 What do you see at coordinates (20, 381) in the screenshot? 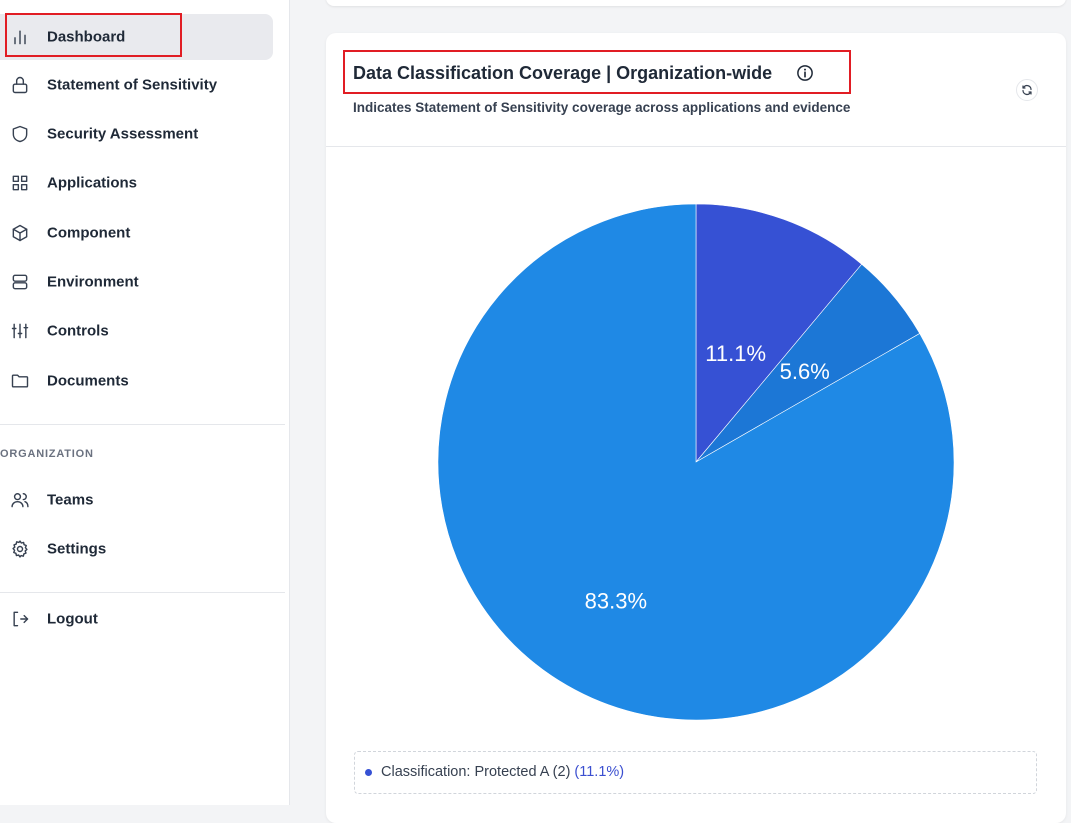
I see `folder-icon` at bounding box center [20, 381].